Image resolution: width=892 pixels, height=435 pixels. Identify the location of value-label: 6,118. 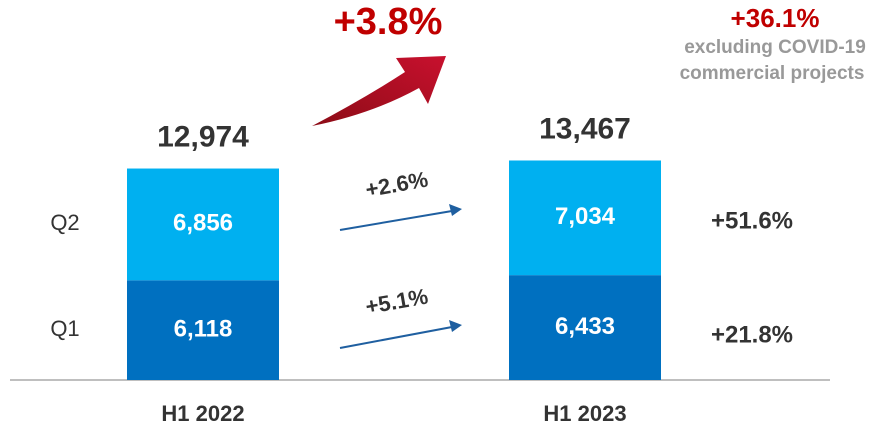
(203, 328).